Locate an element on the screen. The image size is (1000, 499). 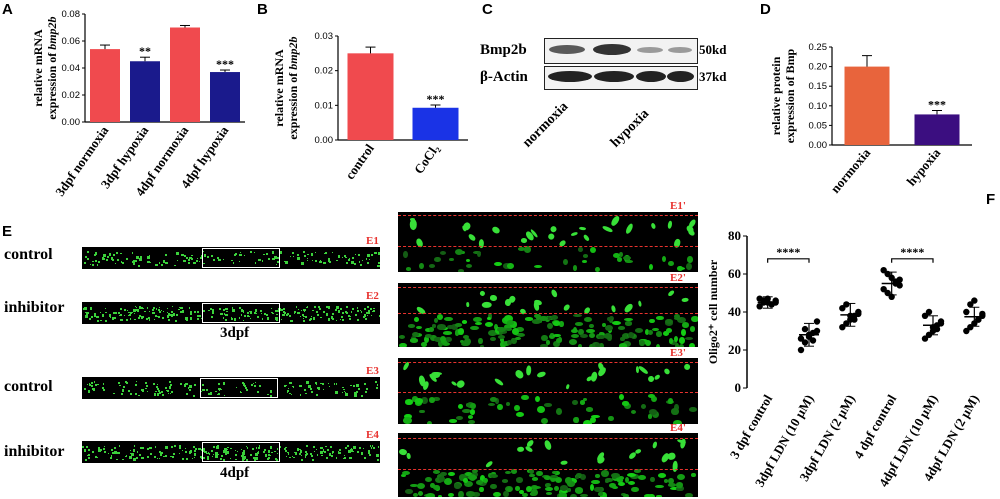
dashed-boundary is located at coordinates (548, 469).